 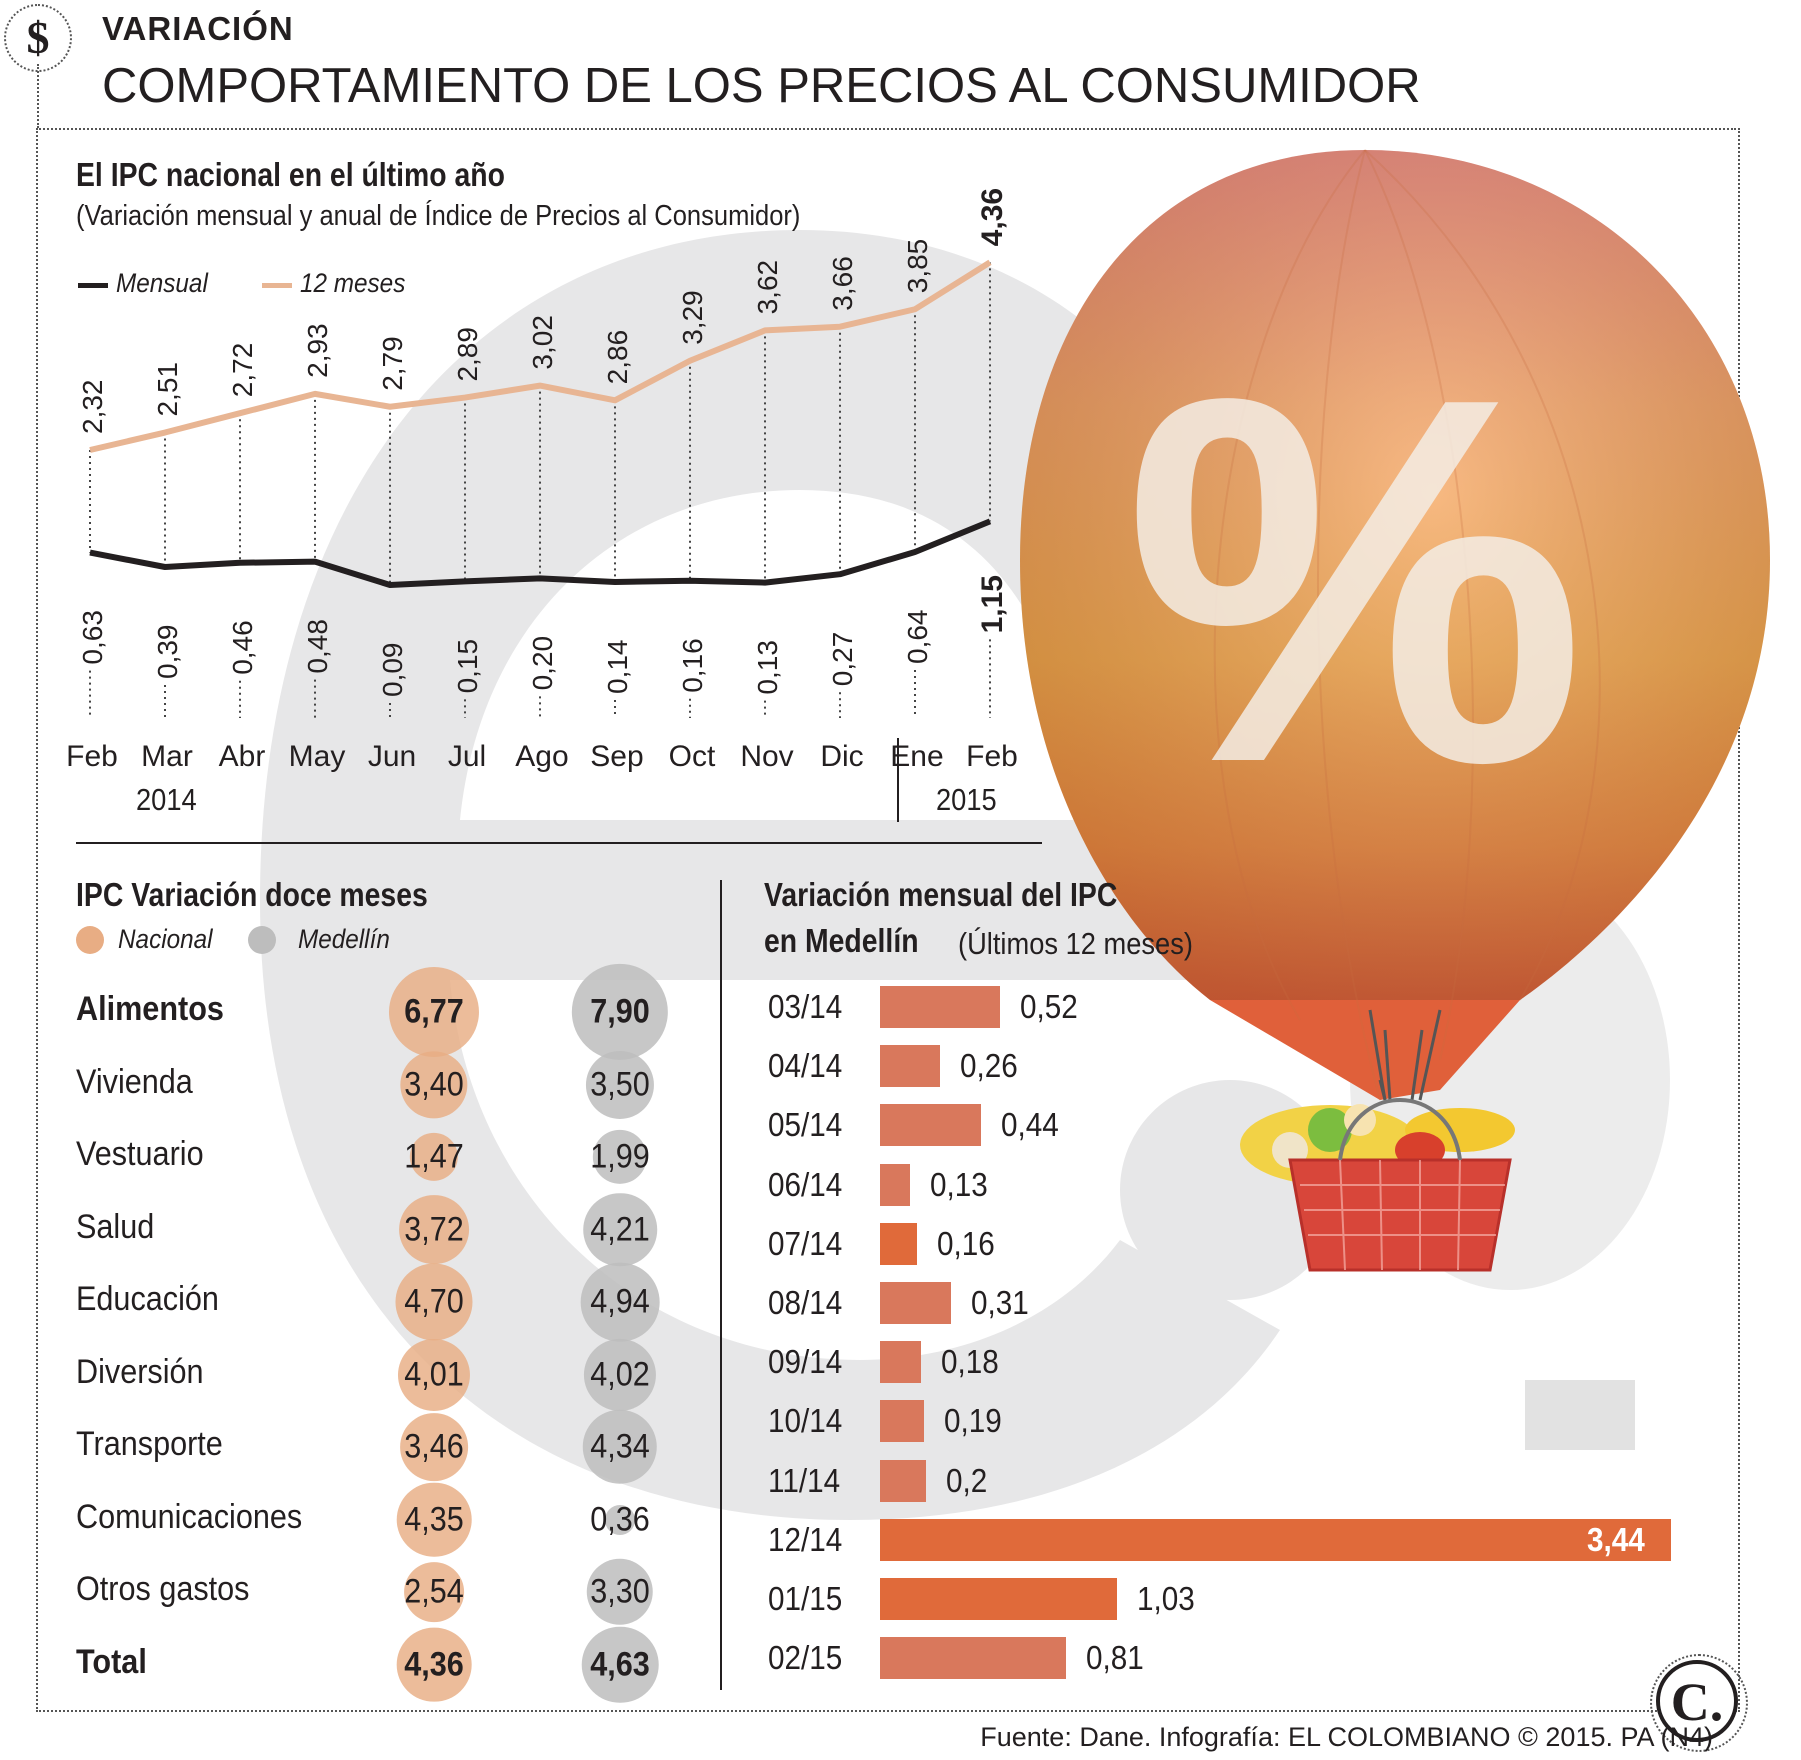 What do you see at coordinates (290, 174) in the screenshot?
I see `line-chart-title: El IPC nacional en el último año` at bounding box center [290, 174].